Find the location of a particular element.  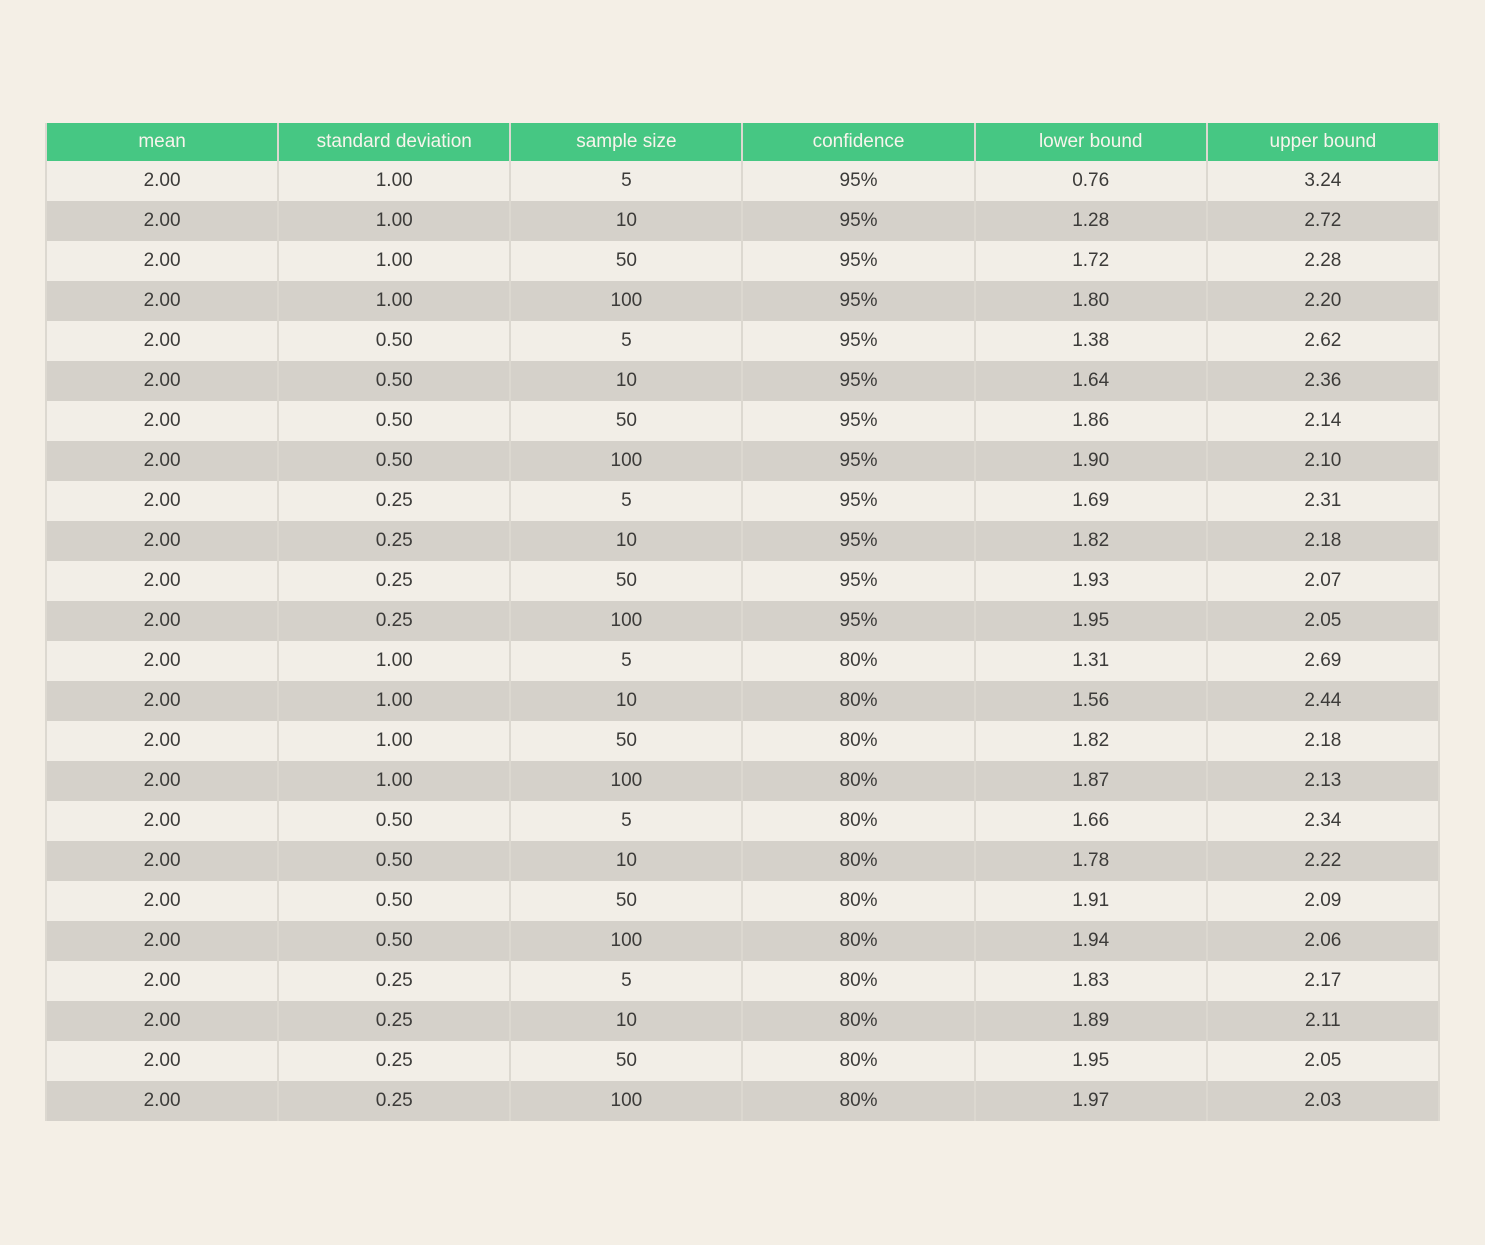

table-row: 2.00 0.25 50 95% 1.93 2.07 is located at coordinates (742, 581).